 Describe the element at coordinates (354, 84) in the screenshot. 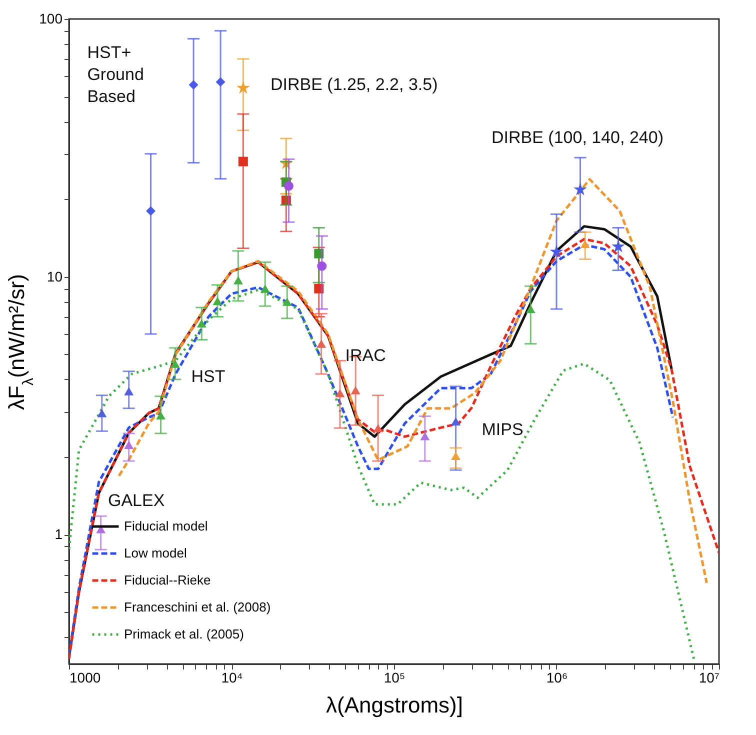

I see `annotation: DIRBE (1.25, 2.2, 3.5)` at that location.